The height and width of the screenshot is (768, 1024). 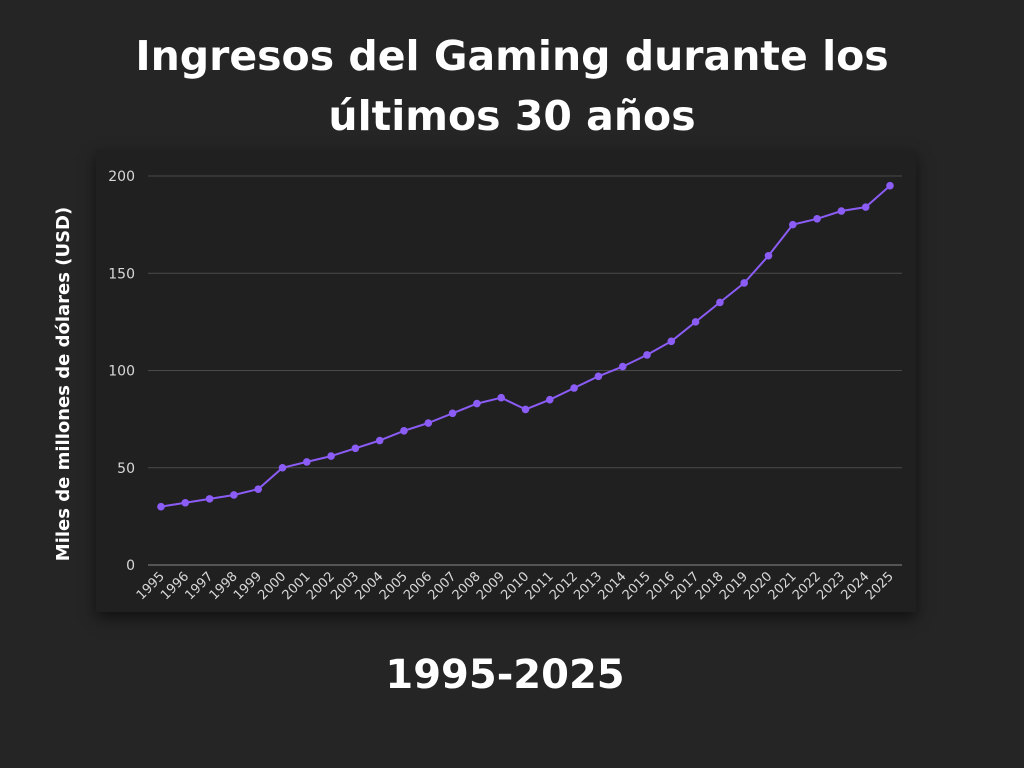 What do you see at coordinates (121, 177) in the screenshot?
I see `y-tick-label: 200` at bounding box center [121, 177].